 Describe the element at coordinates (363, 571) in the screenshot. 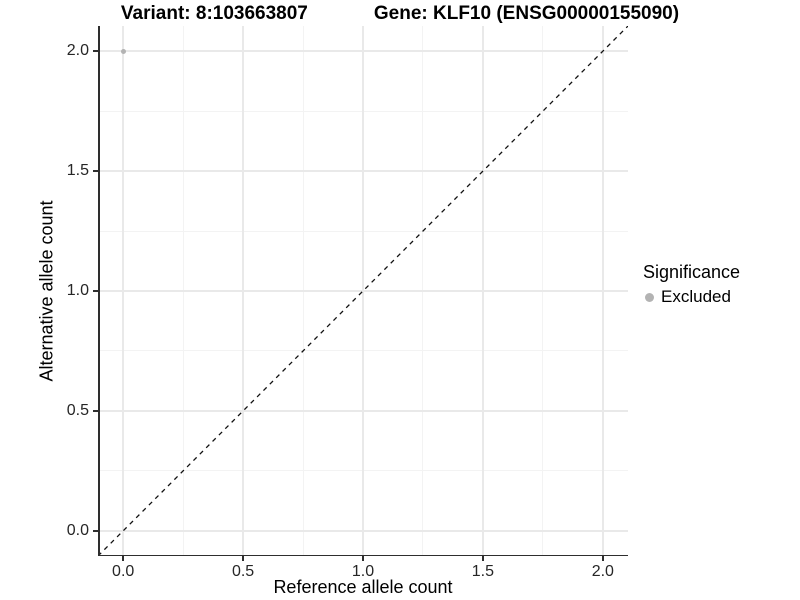

I see `x-tick-label: 1.0` at that location.